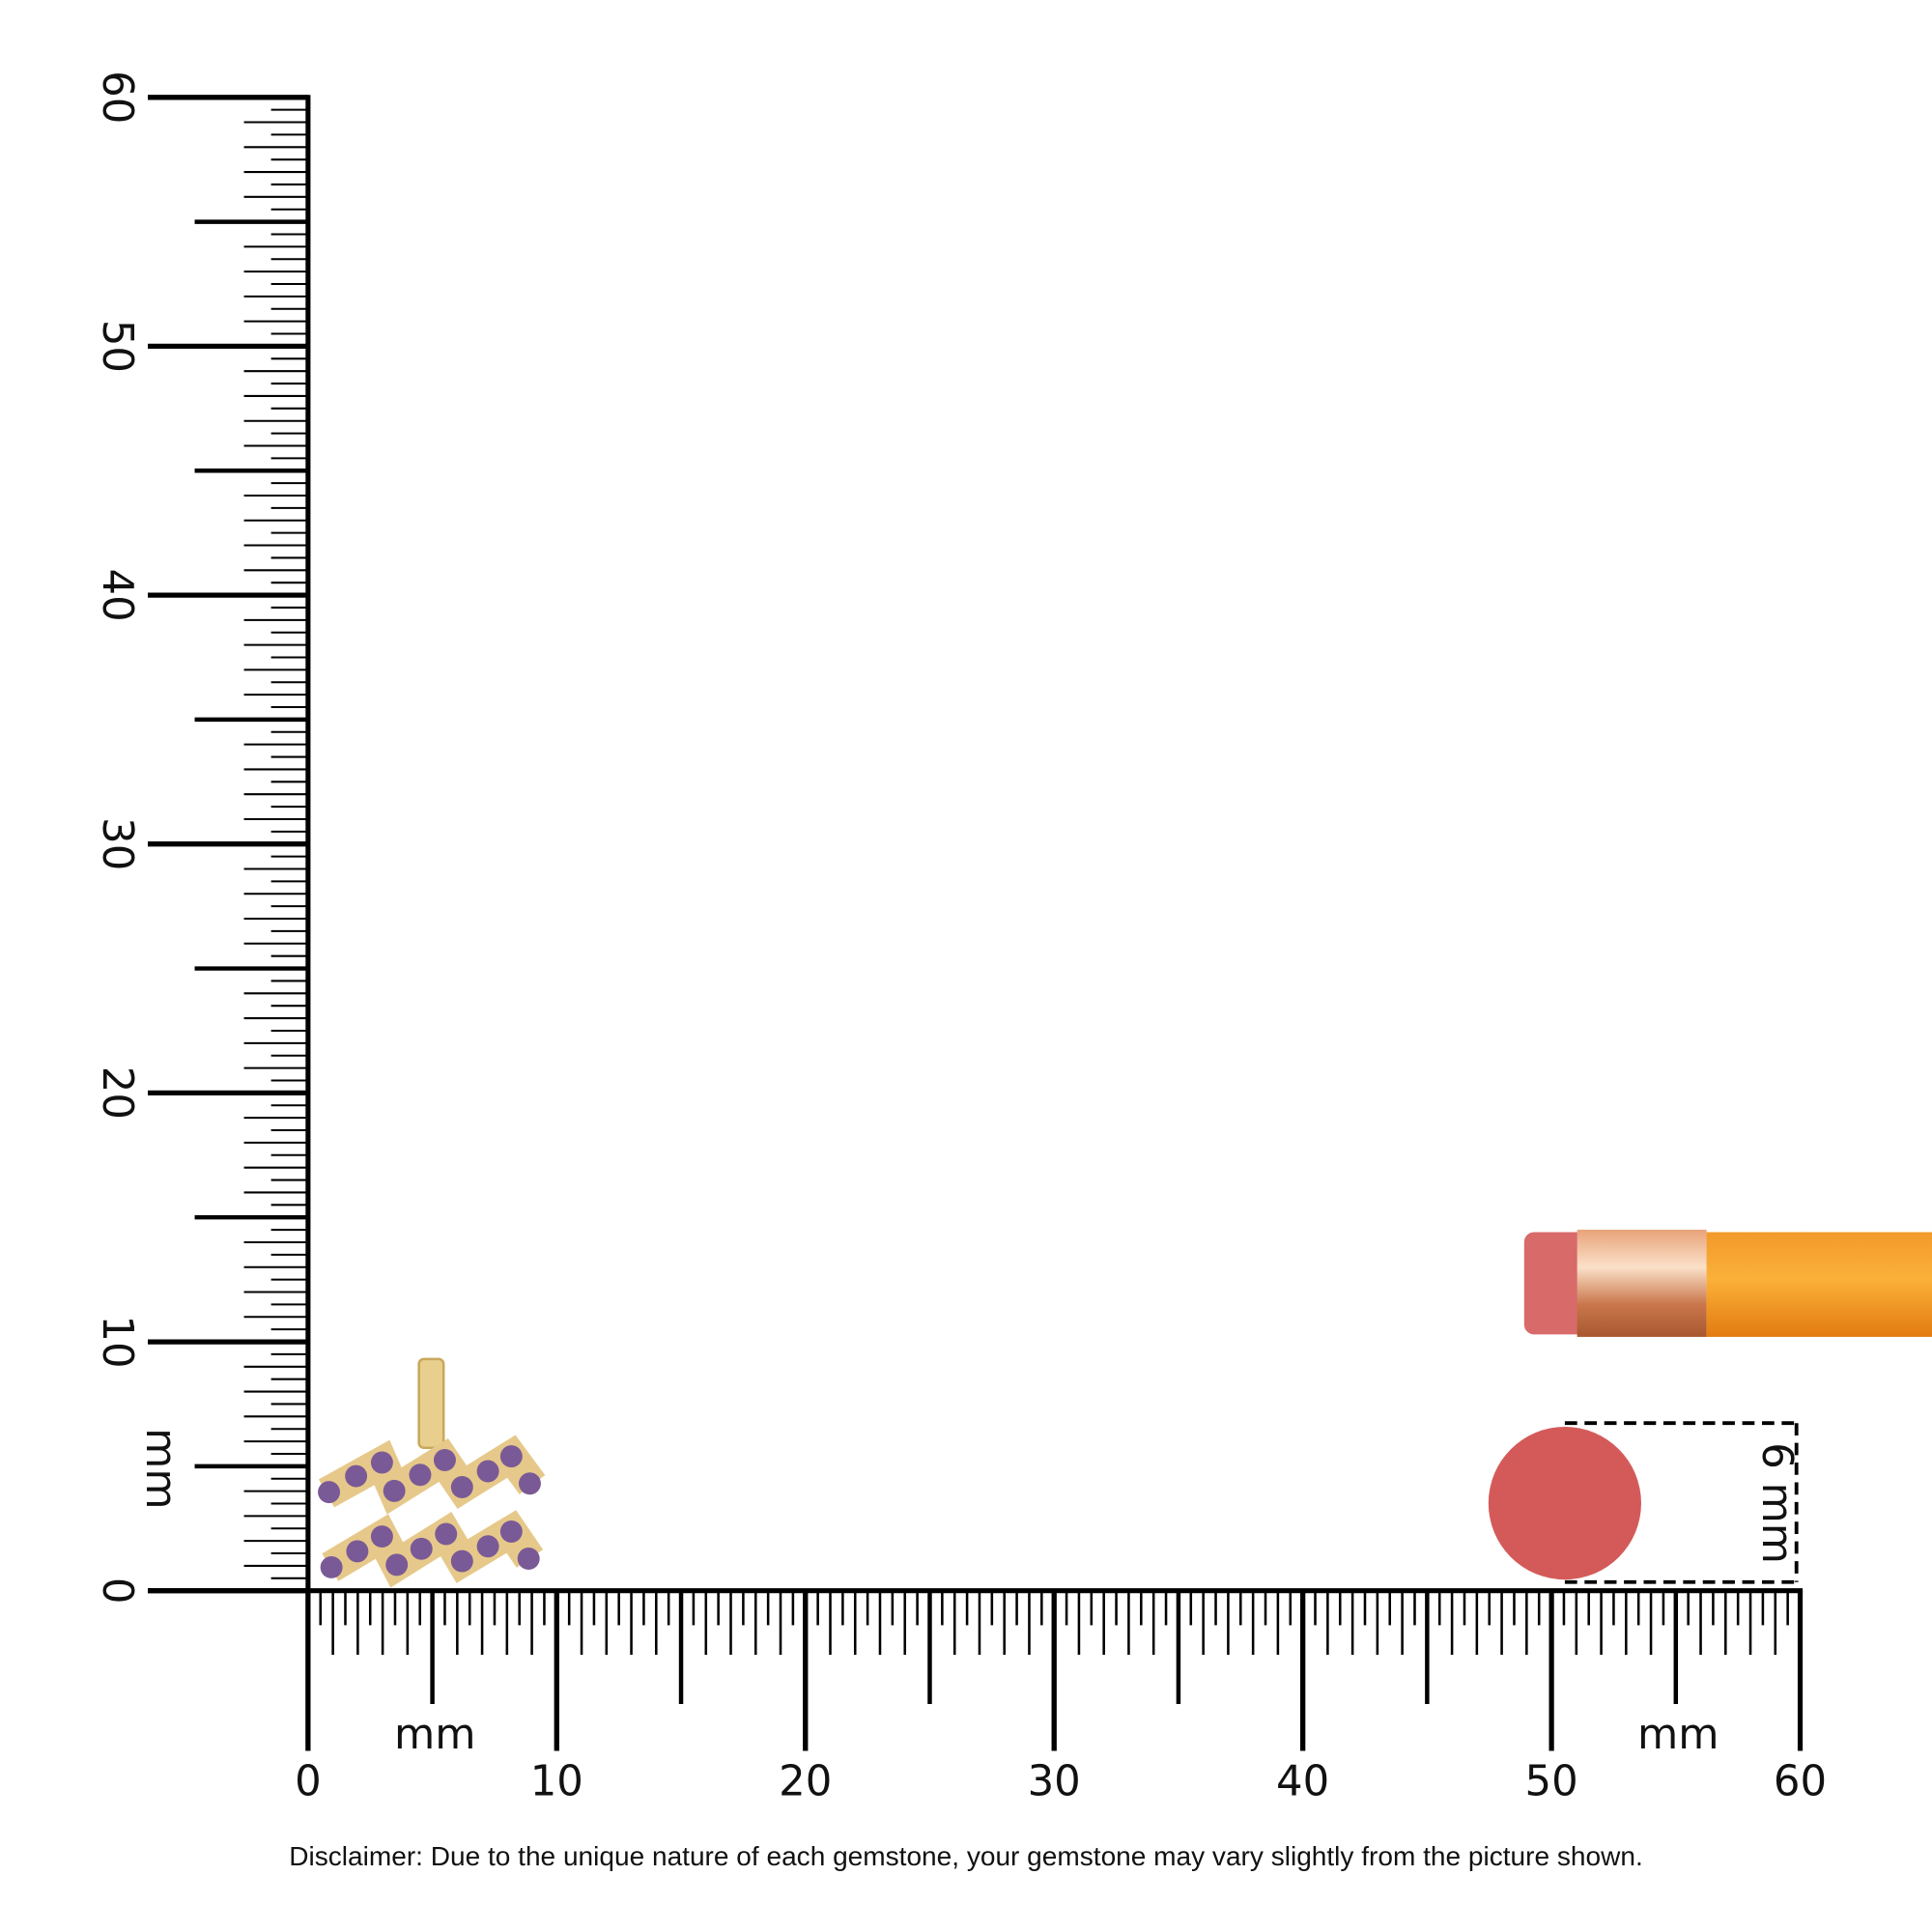  I want to click on y-ruler-label: 50, so click(117, 346).